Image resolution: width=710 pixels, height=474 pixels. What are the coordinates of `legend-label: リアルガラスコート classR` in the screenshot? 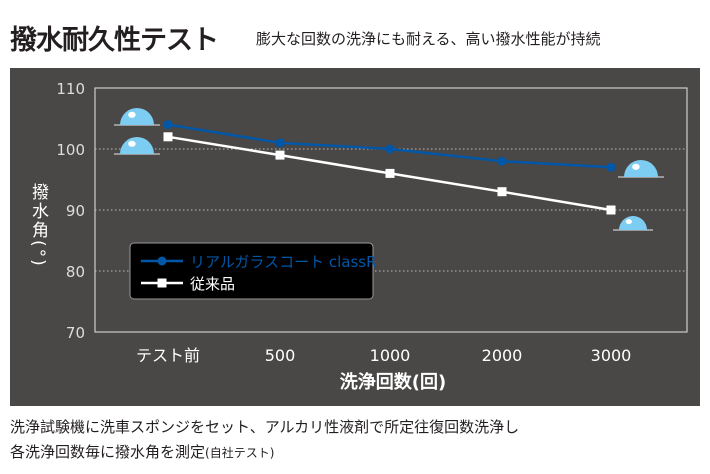 It's located at (283, 262).